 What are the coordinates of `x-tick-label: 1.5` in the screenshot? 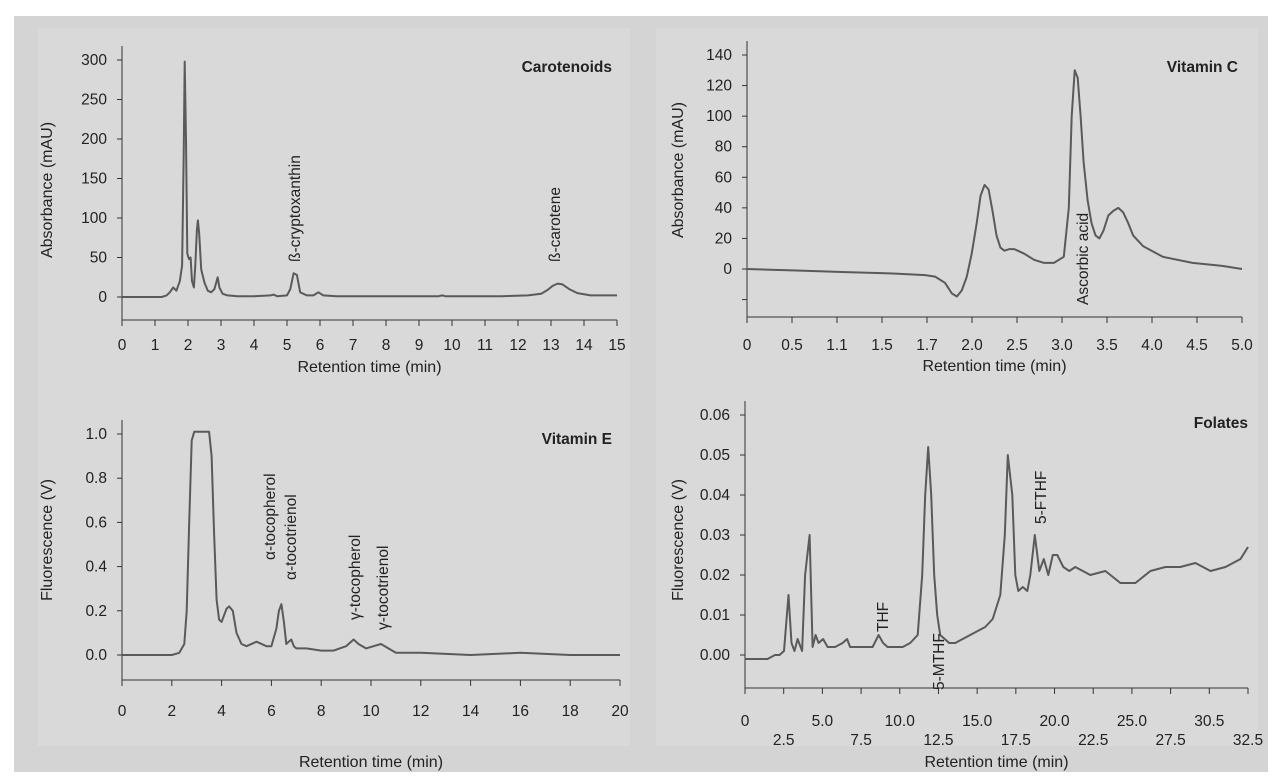 It's located at (882, 345).